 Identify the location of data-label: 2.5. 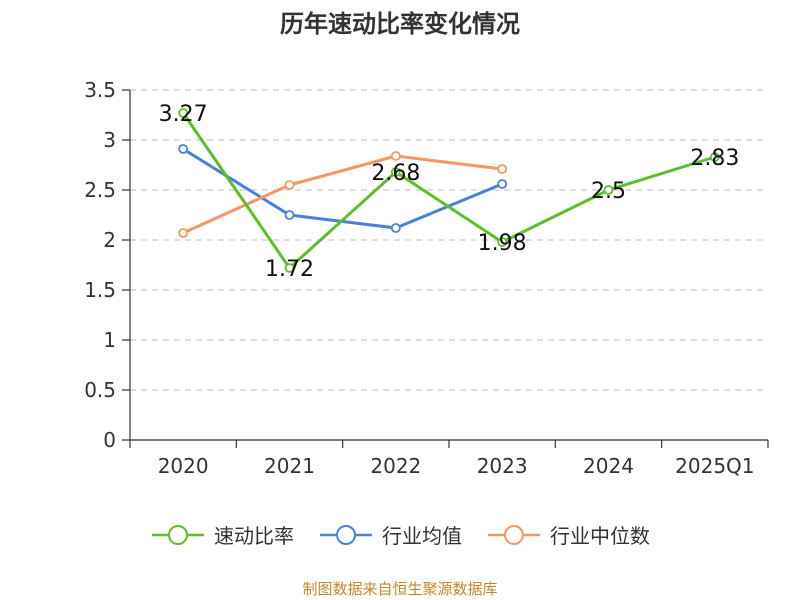
(608, 191).